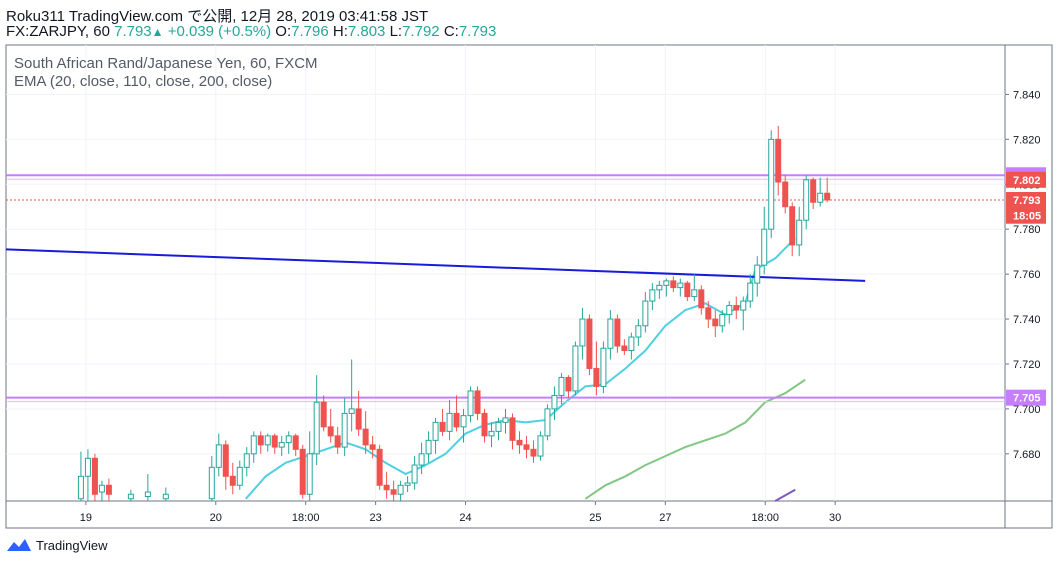 Image resolution: width=1057 pixels, height=565 pixels. Describe the element at coordinates (376, 518) in the screenshot. I see `x-tick-label: 23` at that location.